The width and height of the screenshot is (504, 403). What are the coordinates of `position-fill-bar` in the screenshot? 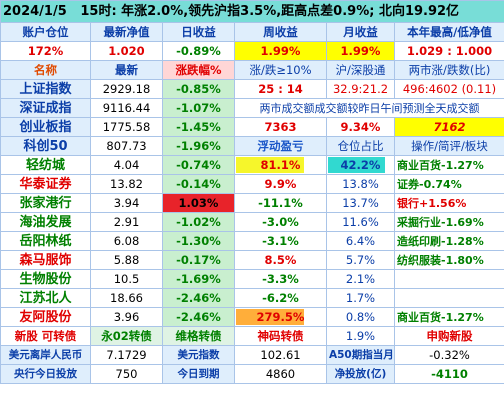 It's located at (356, 165).